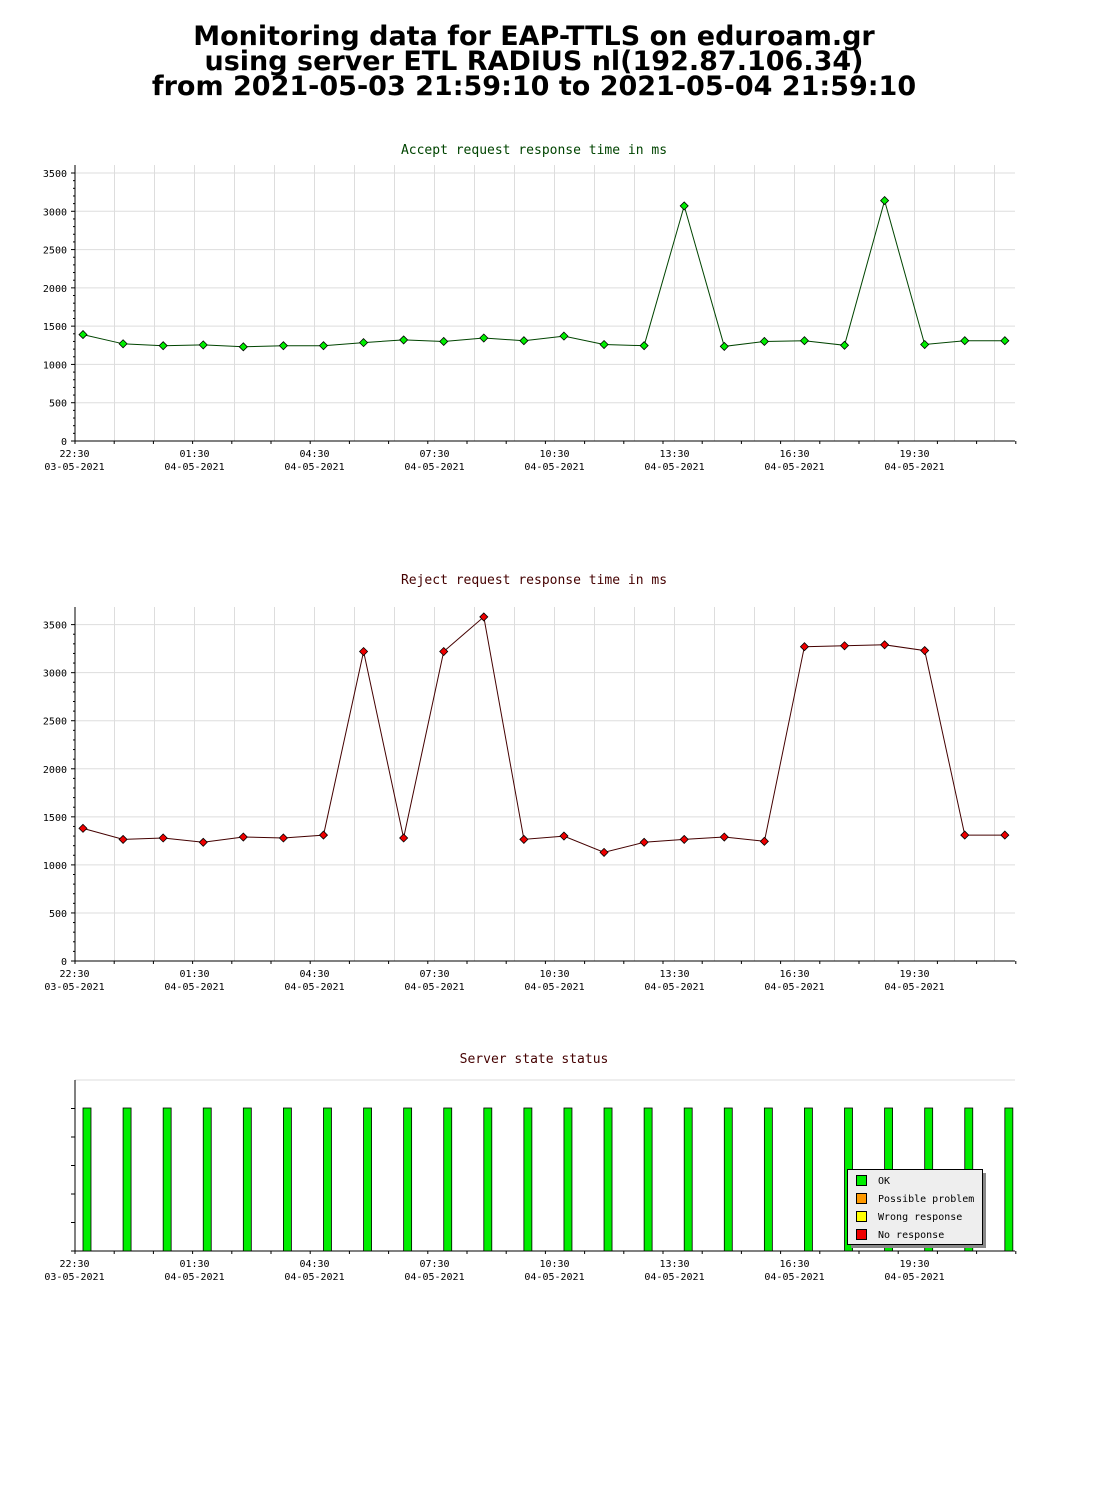  I want to click on accept-x-tick-time: 01:30, so click(194, 454).